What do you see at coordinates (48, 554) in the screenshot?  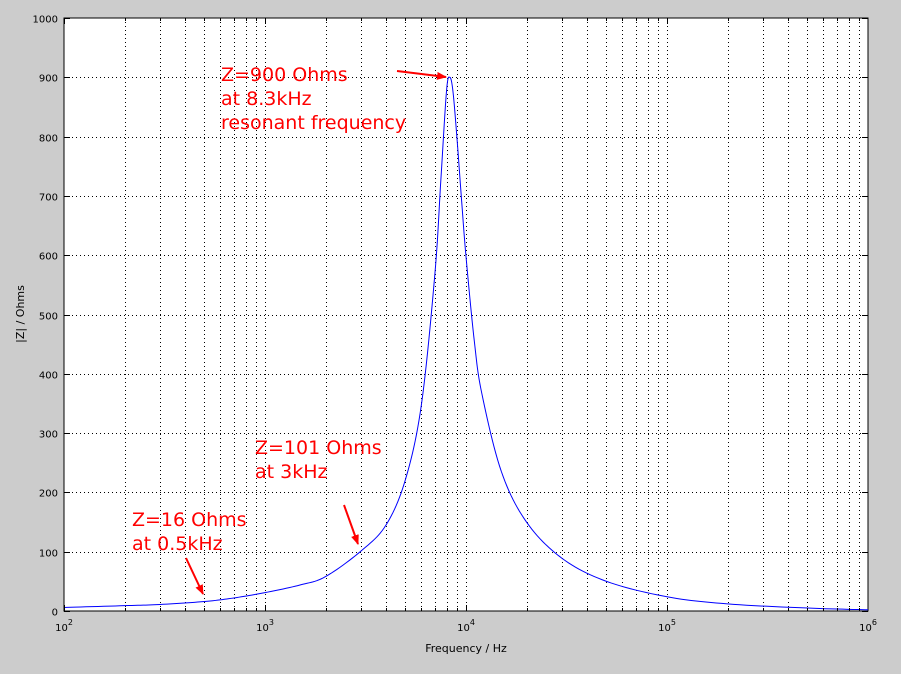 I see `y-tick-label: 100` at bounding box center [48, 554].